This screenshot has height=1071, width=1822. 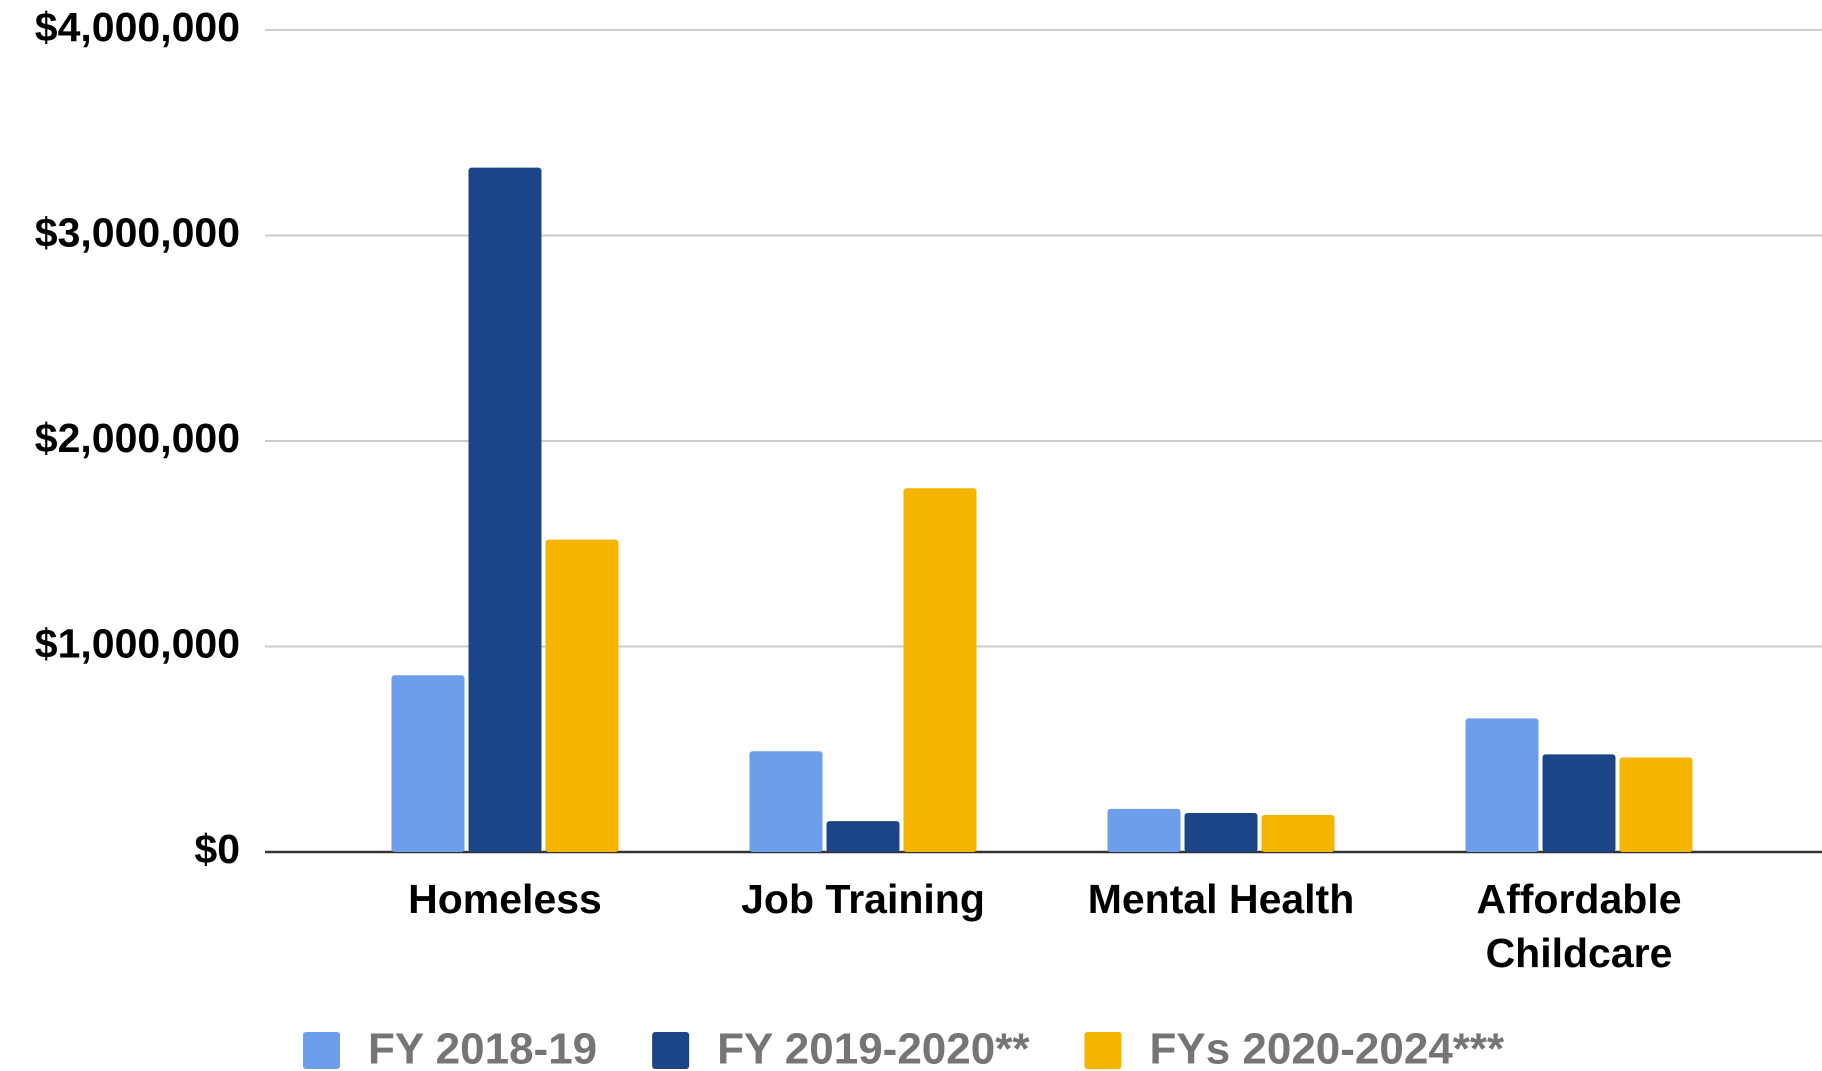 I want to click on x-tick-label: Job Training, so click(x=863, y=899).